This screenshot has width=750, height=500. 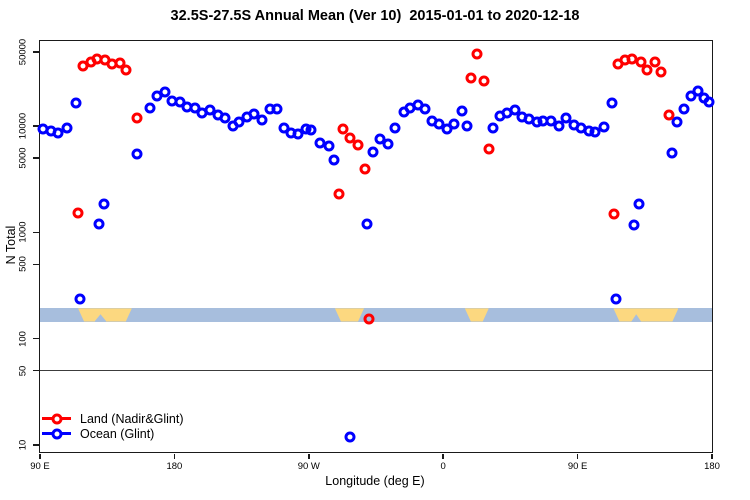 I want to click on legend-item-land: Land (Nadir&Glint), so click(x=113, y=418).